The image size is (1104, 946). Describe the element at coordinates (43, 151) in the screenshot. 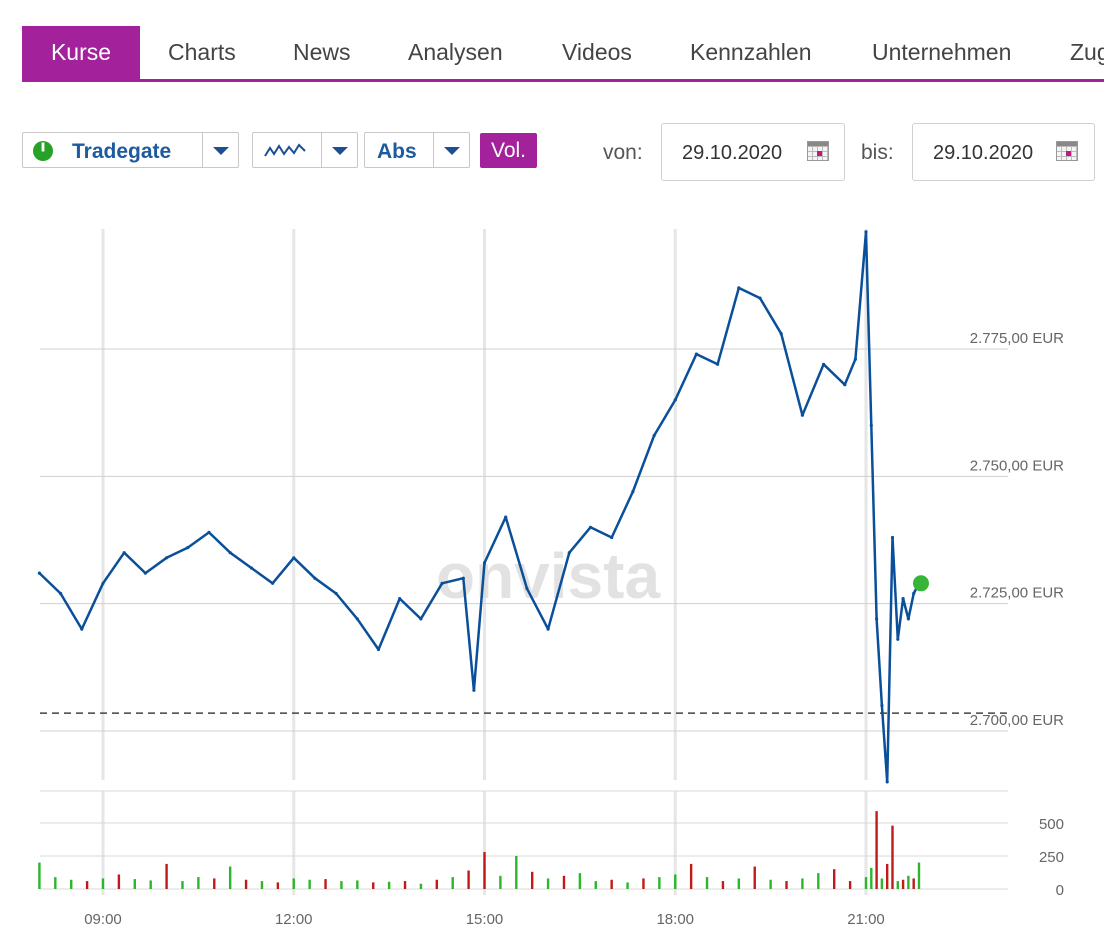

I see `power-status-icon` at that location.